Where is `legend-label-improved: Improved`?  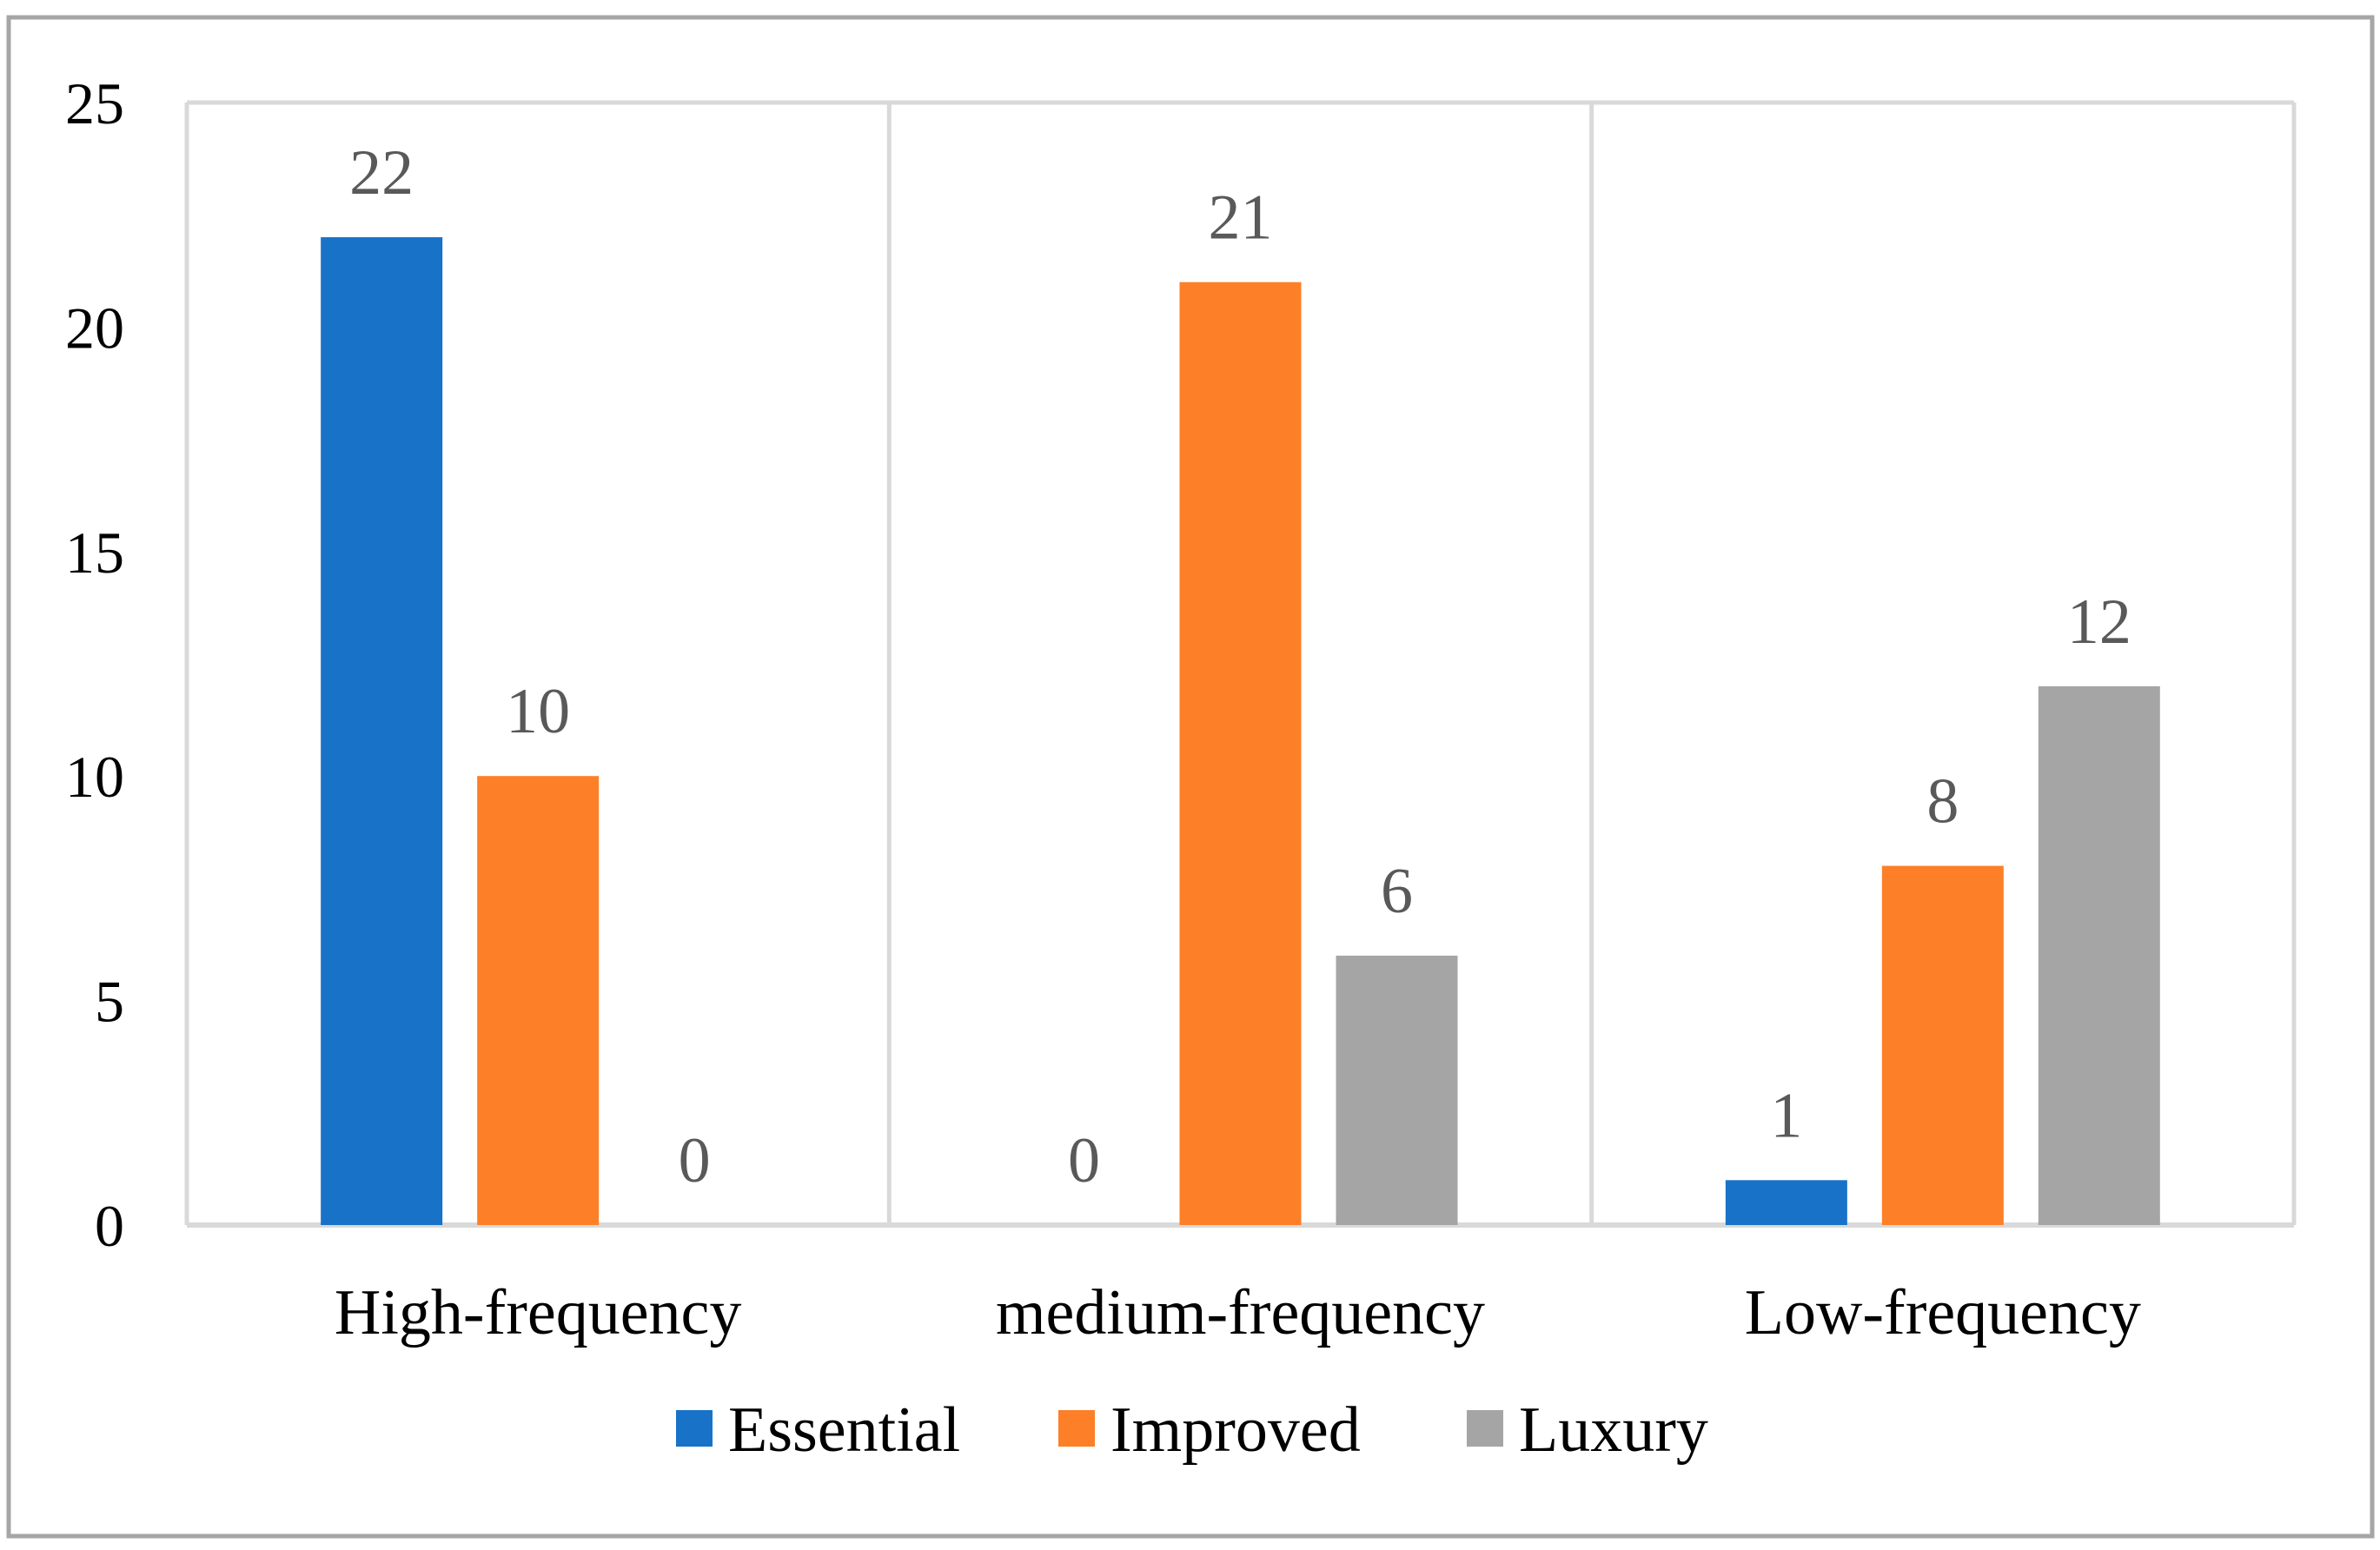 legend-label-improved: Improved is located at coordinates (1235, 1430).